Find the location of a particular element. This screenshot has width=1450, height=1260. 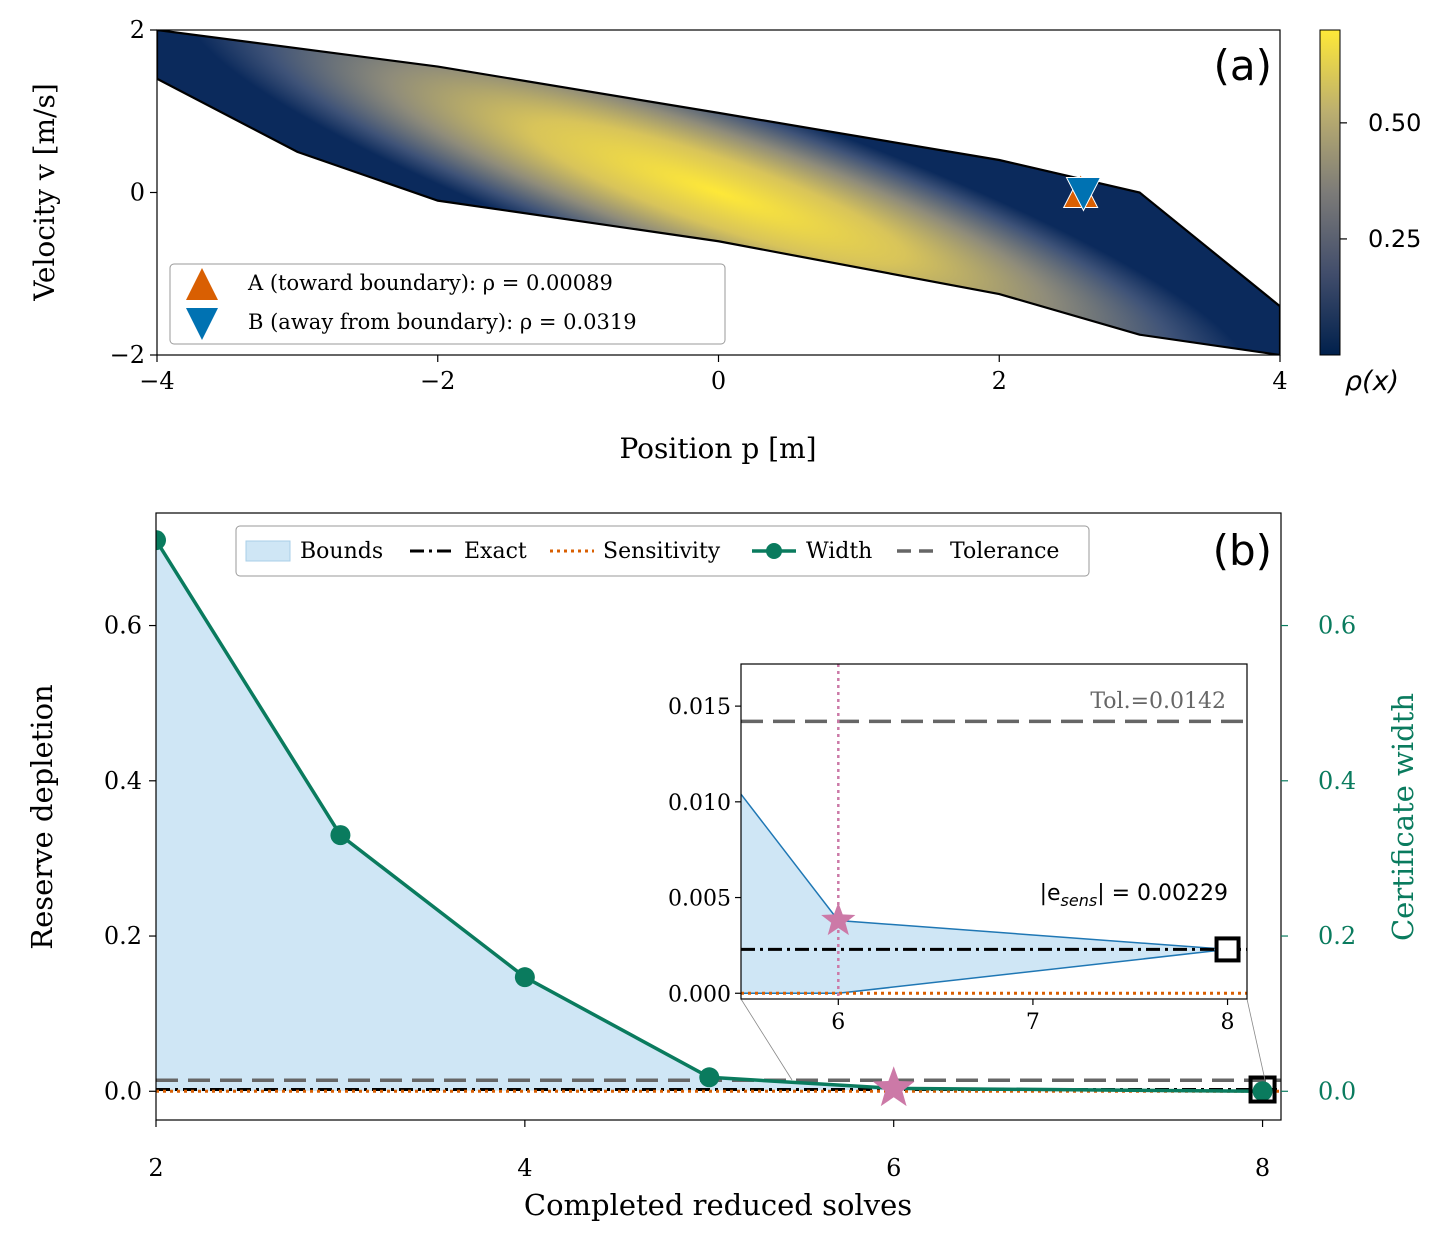

panel-b-xlabel: Completed reduced solves is located at coordinates (718, 1205).